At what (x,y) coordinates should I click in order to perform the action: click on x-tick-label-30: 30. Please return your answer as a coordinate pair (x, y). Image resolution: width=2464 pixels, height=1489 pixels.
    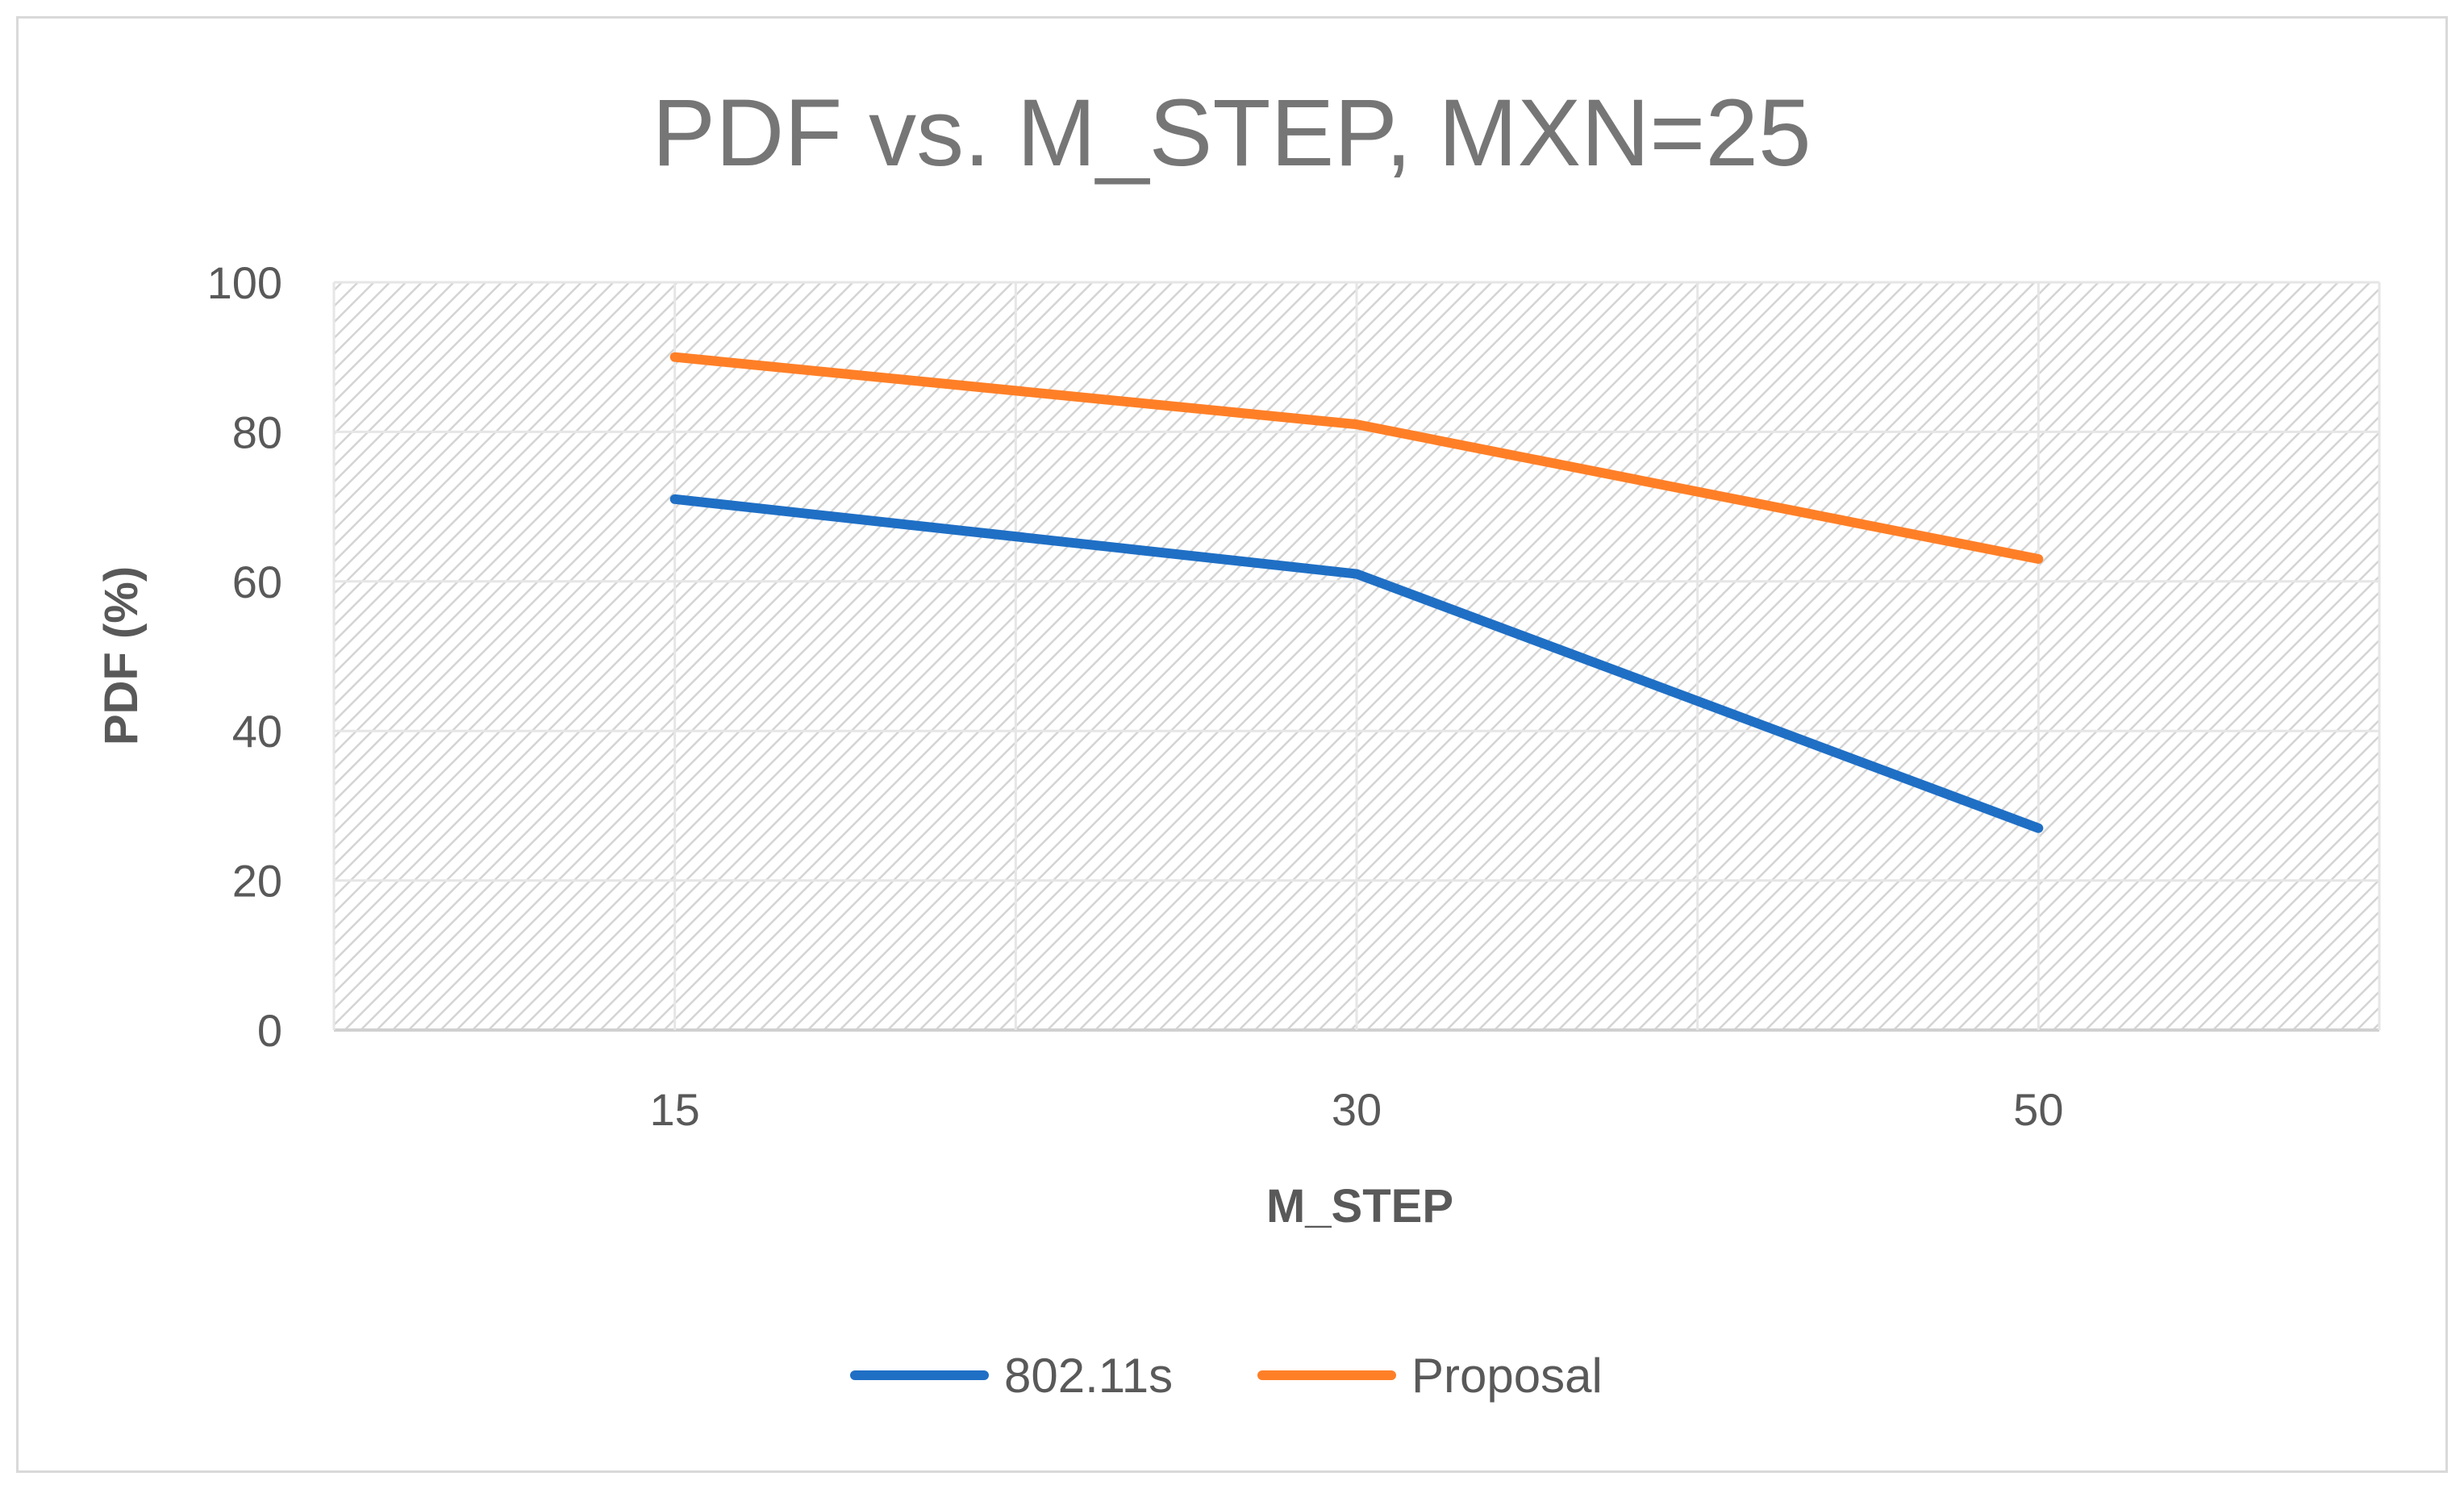
    Looking at the image, I should click on (1357, 1109).